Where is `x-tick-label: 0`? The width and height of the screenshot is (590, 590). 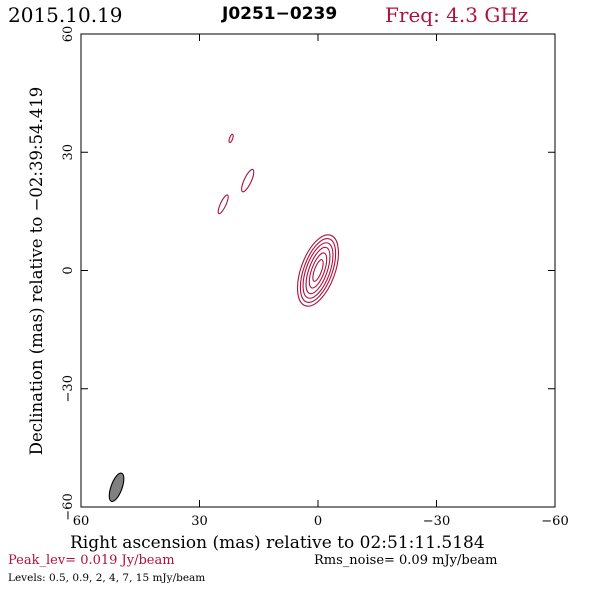 x-tick-label: 0 is located at coordinates (318, 521).